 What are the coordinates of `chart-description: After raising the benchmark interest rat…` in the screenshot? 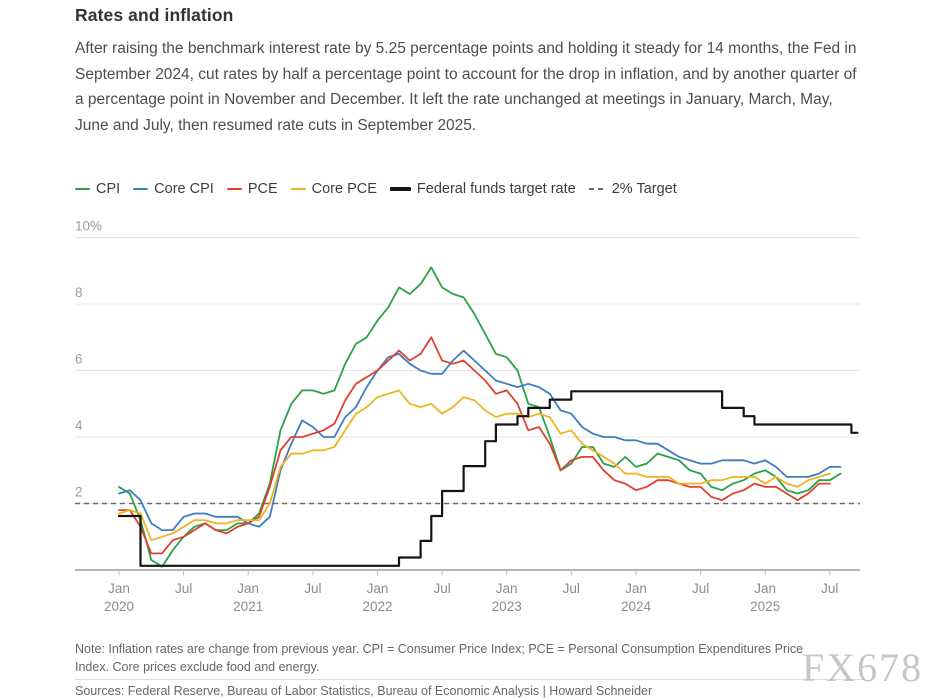 It's located at (466, 87).